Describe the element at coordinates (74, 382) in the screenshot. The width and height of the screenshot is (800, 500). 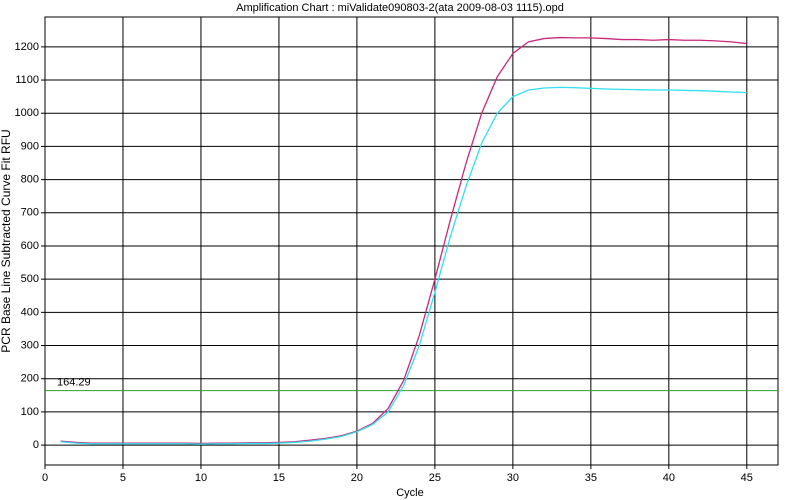
I see `threshold-label: 164.29` at that location.